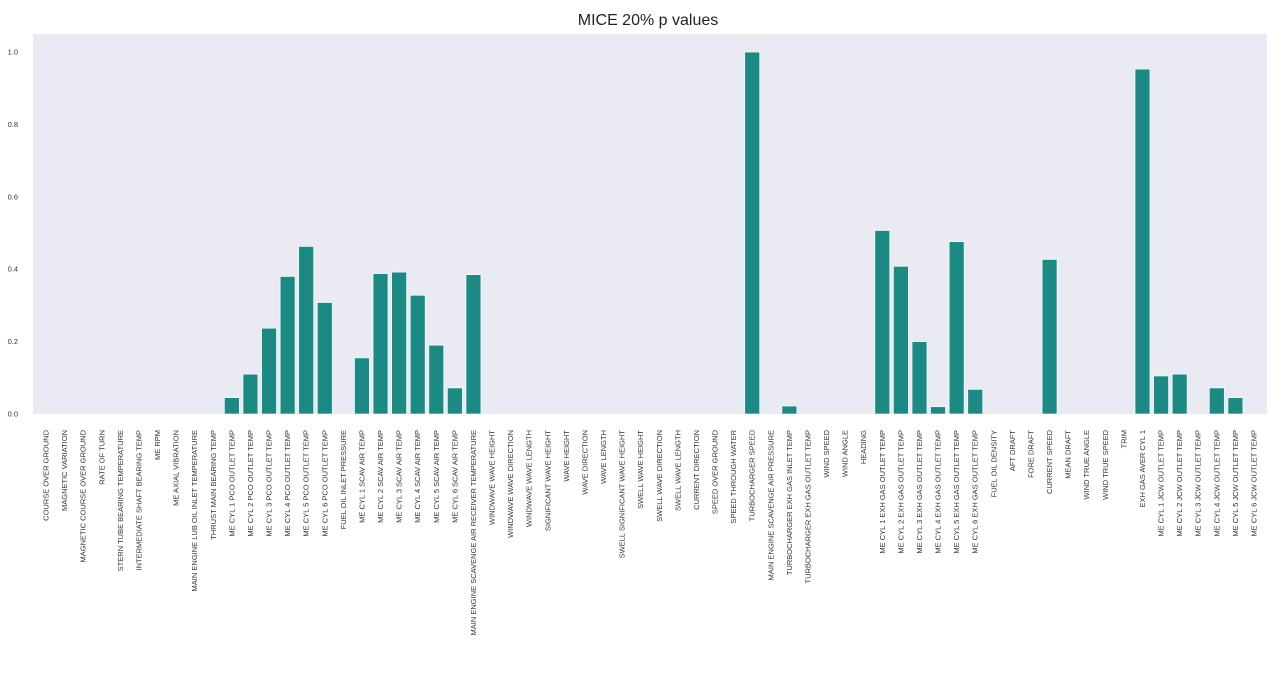 This screenshot has width=1280, height=692. What do you see at coordinates (882, 492) in the screenshot?
I see `x-tick-label: ME CYL 1 EXH GAS OUTLET TEMP` at bounding box center [882, 492].